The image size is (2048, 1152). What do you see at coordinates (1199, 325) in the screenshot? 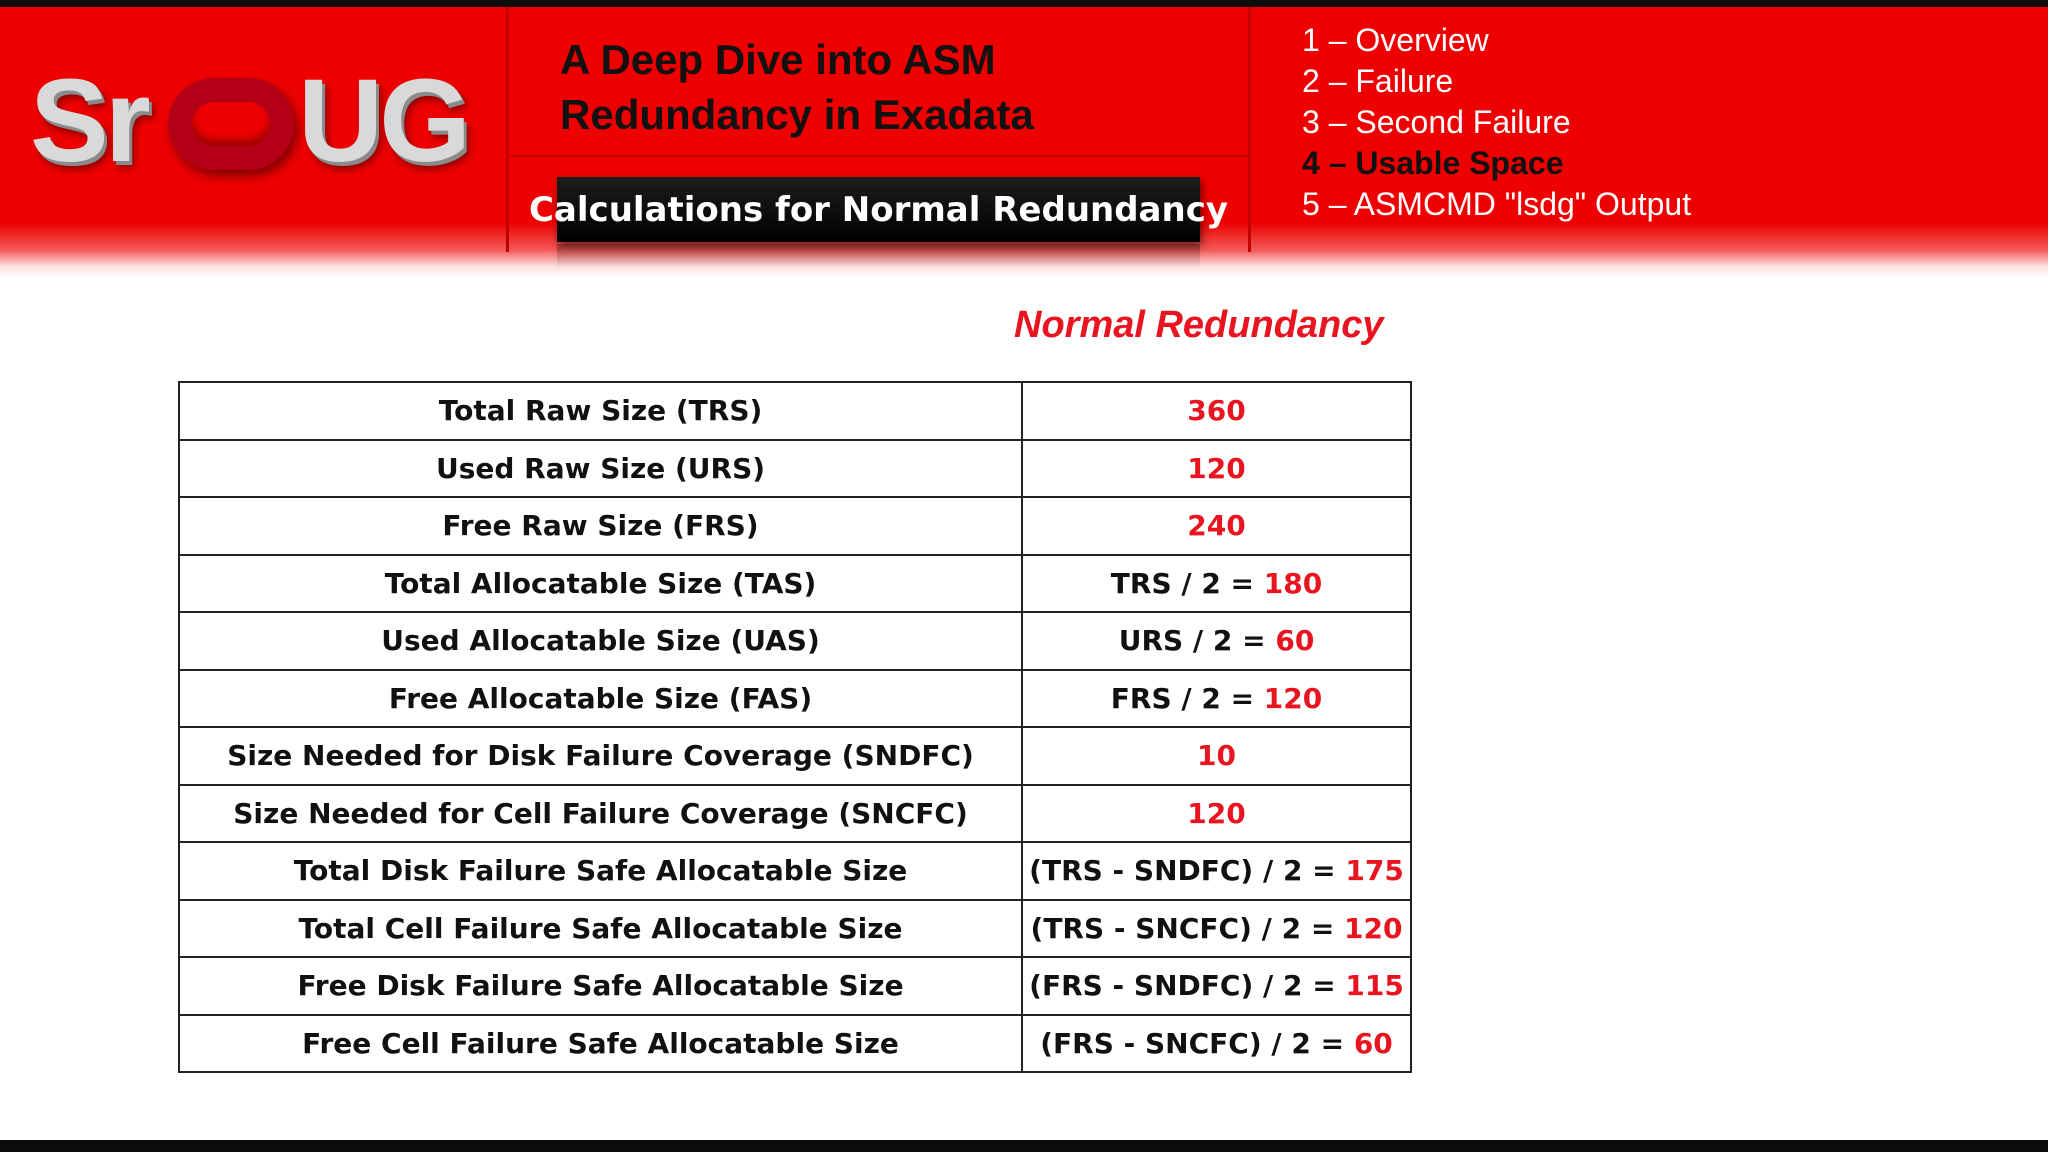
I see `section-title: Normal Redundancy` at bounding box center [1199, 325].